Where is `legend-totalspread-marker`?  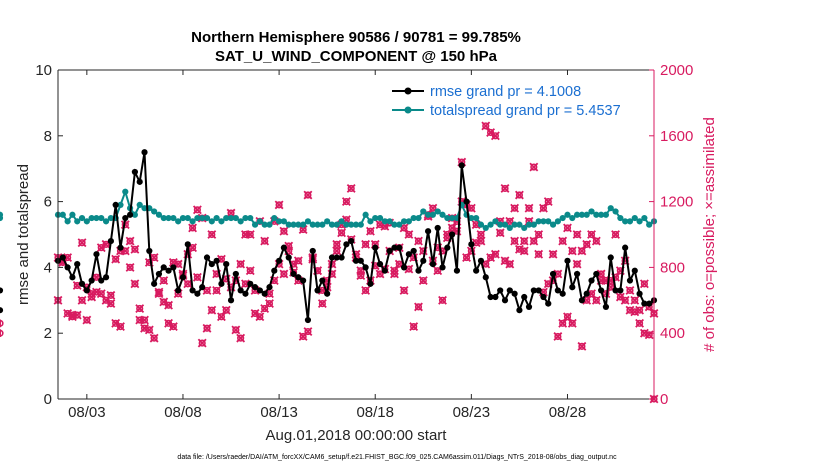 legend-totalspread-marker is located at coordinates (408, 110).